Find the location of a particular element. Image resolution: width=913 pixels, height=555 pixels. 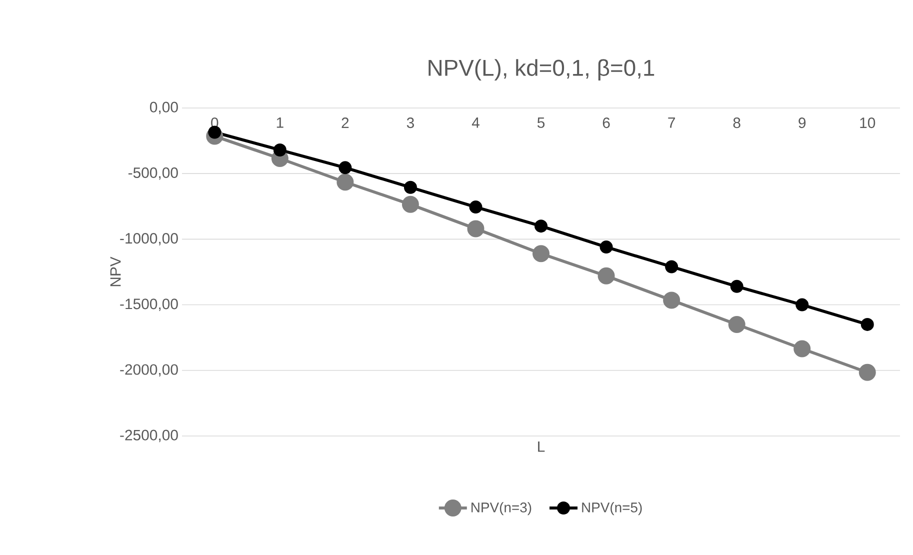

x-tick-label: 2 is located at coordinates (345, 123).